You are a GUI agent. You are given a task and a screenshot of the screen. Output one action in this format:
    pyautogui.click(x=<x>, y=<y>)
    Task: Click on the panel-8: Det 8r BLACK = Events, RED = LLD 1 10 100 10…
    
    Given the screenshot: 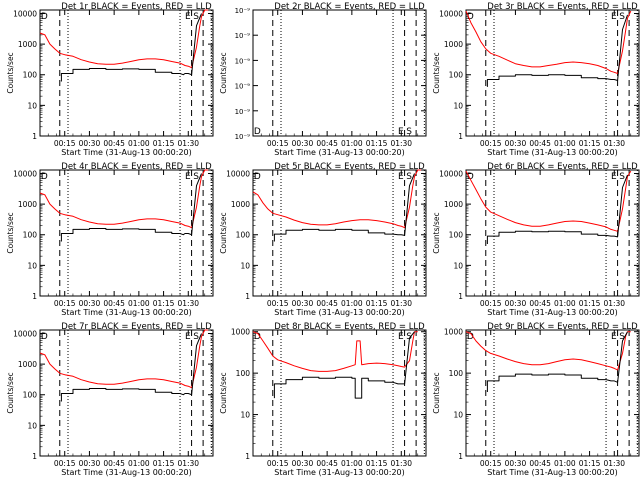 What is the action you would take?
    pyautogui.click(x=323, y=399)
    